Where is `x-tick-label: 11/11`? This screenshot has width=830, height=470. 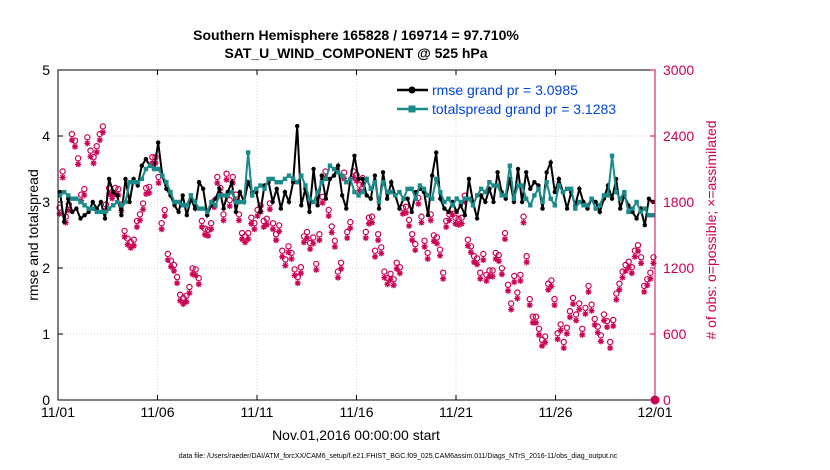 x-tick-label: 11/11 is located at coordinates (257, 412).